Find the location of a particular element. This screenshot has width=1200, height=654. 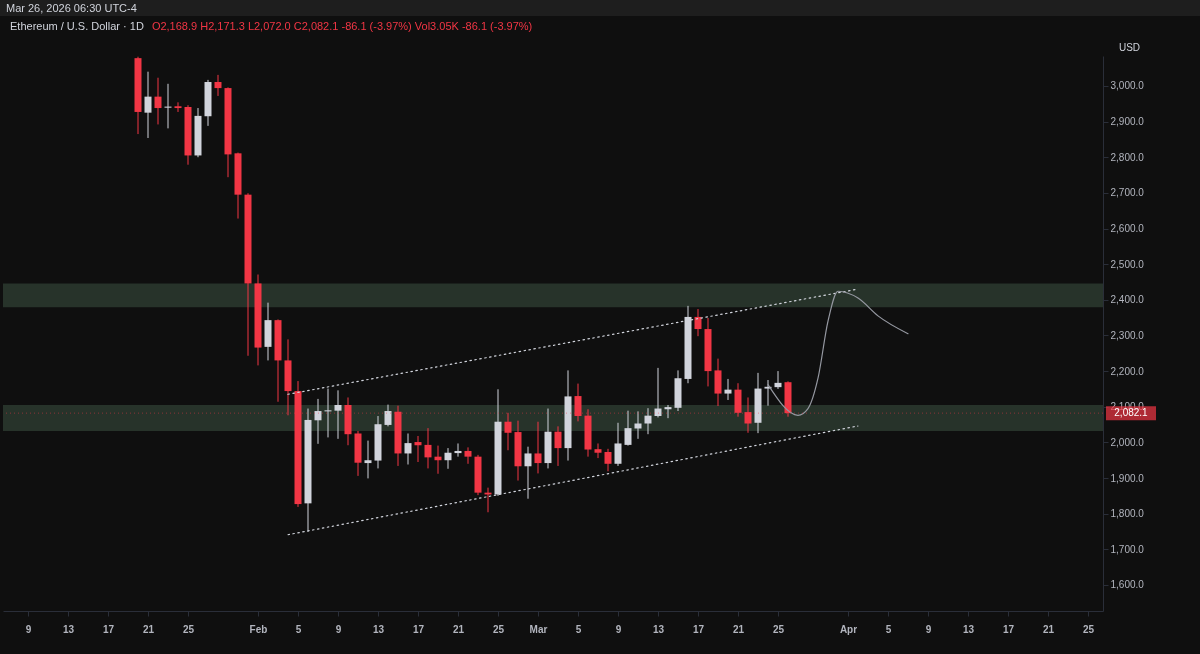

x-tick-label: Feb is located at coordinates (258, 629).